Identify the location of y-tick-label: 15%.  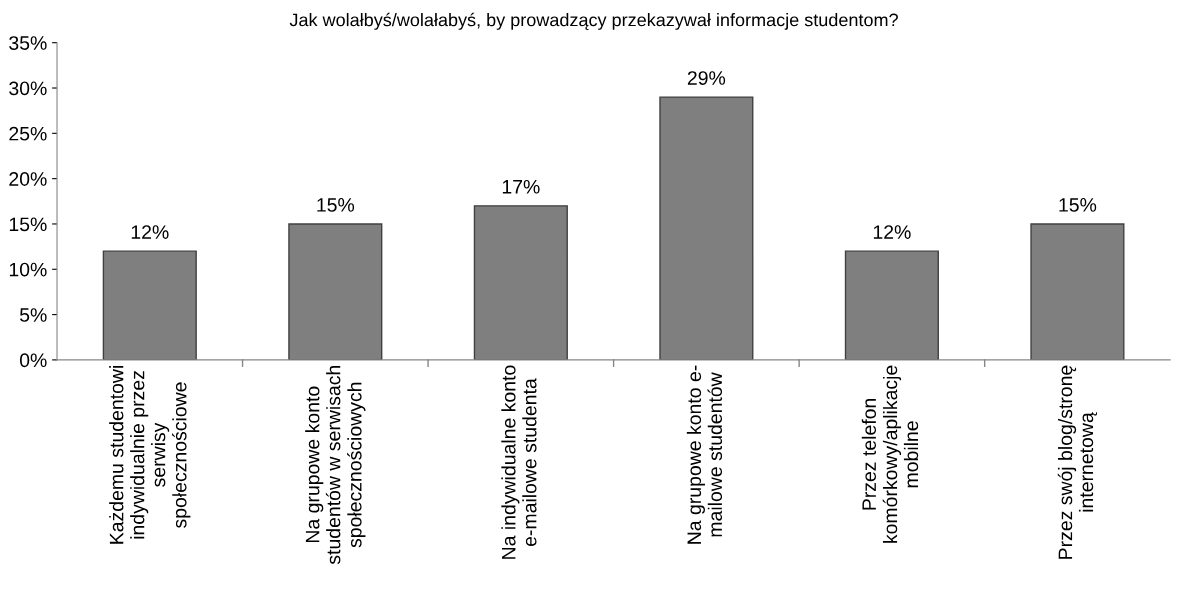
(28, 224).